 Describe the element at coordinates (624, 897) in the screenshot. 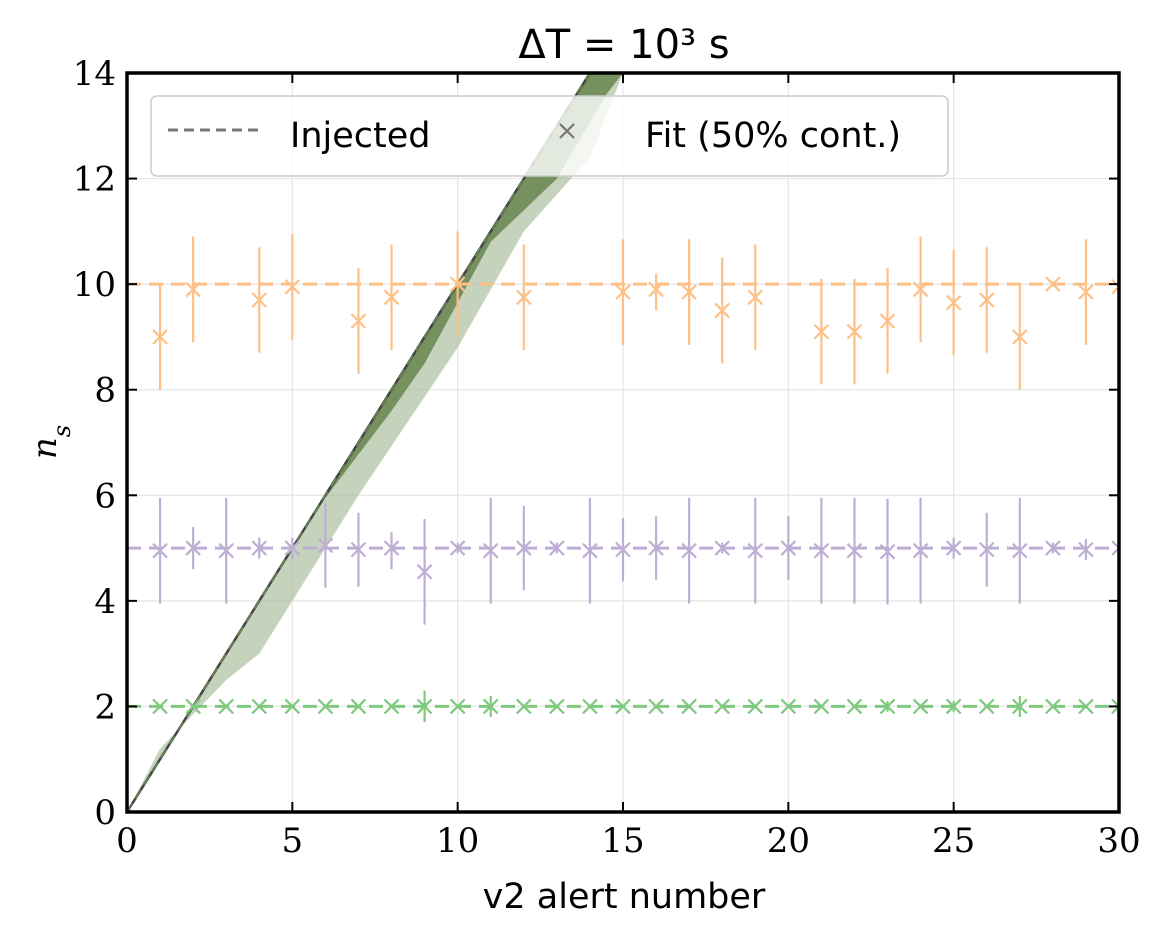

I see `x-axis-label: v2 alert number` at that location.